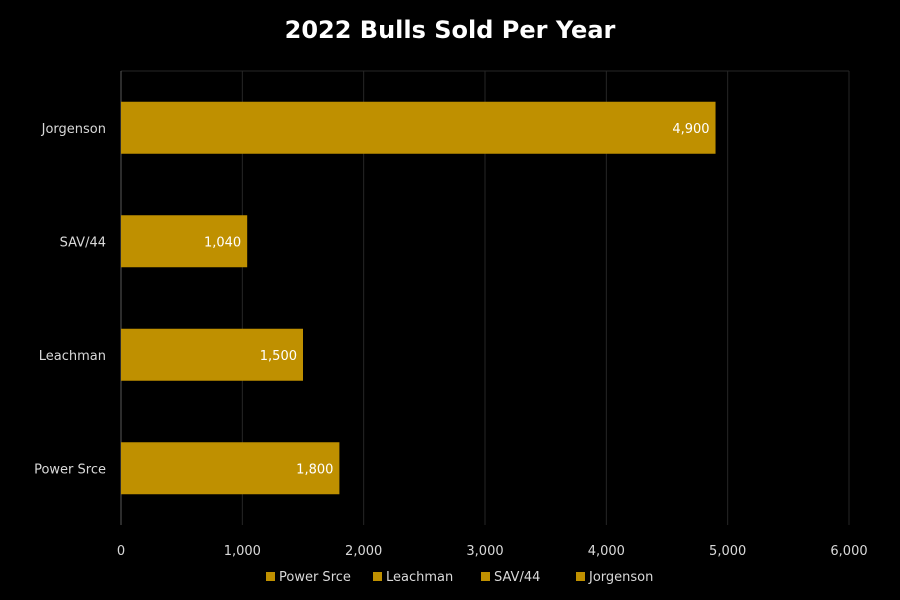  I want to click on x-tick-label: 1,000, so click(242, 551).